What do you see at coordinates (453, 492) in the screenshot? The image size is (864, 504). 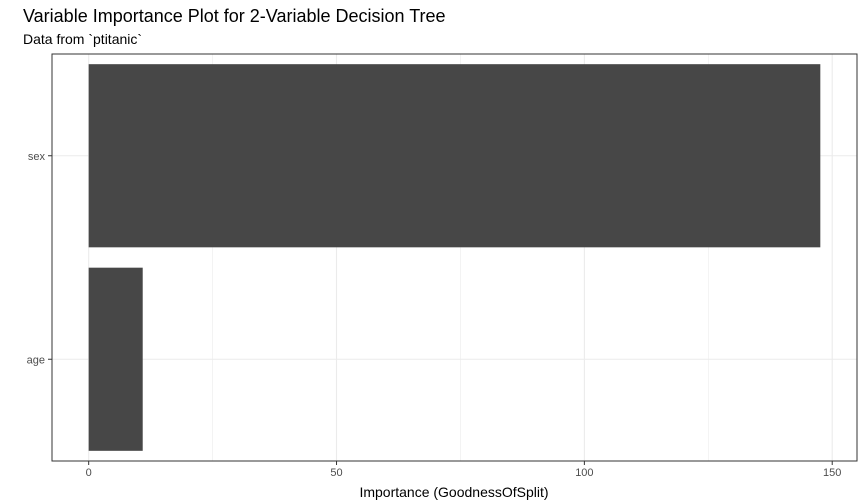 I see `x-axis-title: Importance (GoodnessOfSplit)` at bounding box center [453, 492].